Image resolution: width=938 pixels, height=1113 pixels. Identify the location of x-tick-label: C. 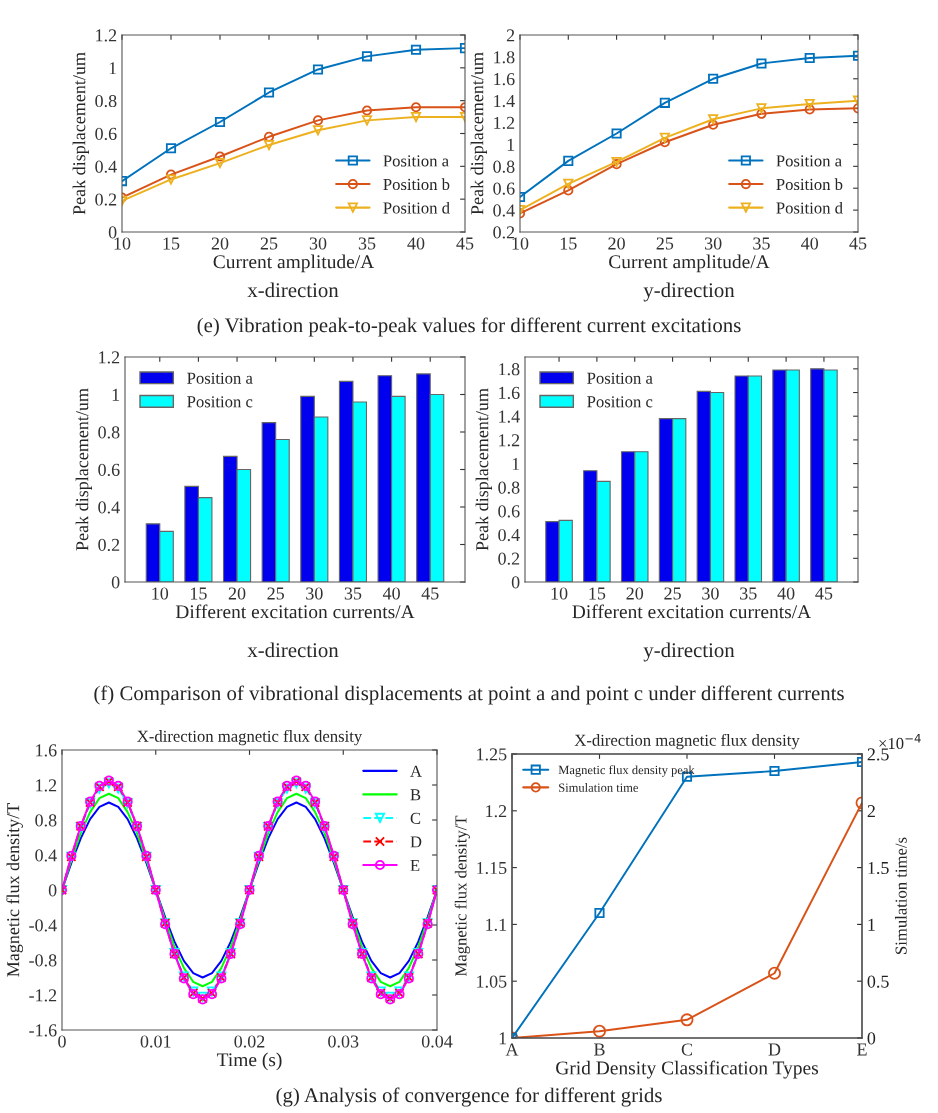
(687, 1049).